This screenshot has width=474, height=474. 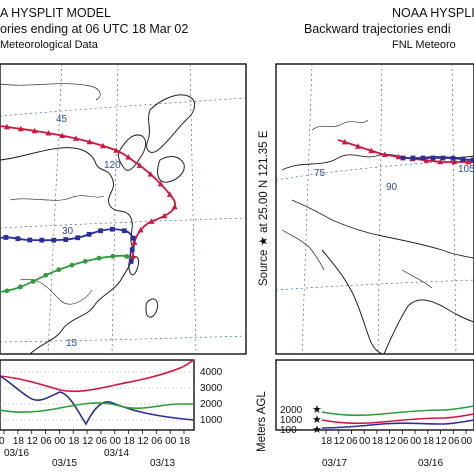 What do you see at coordinates (211, 404) in the screenshot?
I see `height-tick-2000: 2000` at bounding box center [211, 404].